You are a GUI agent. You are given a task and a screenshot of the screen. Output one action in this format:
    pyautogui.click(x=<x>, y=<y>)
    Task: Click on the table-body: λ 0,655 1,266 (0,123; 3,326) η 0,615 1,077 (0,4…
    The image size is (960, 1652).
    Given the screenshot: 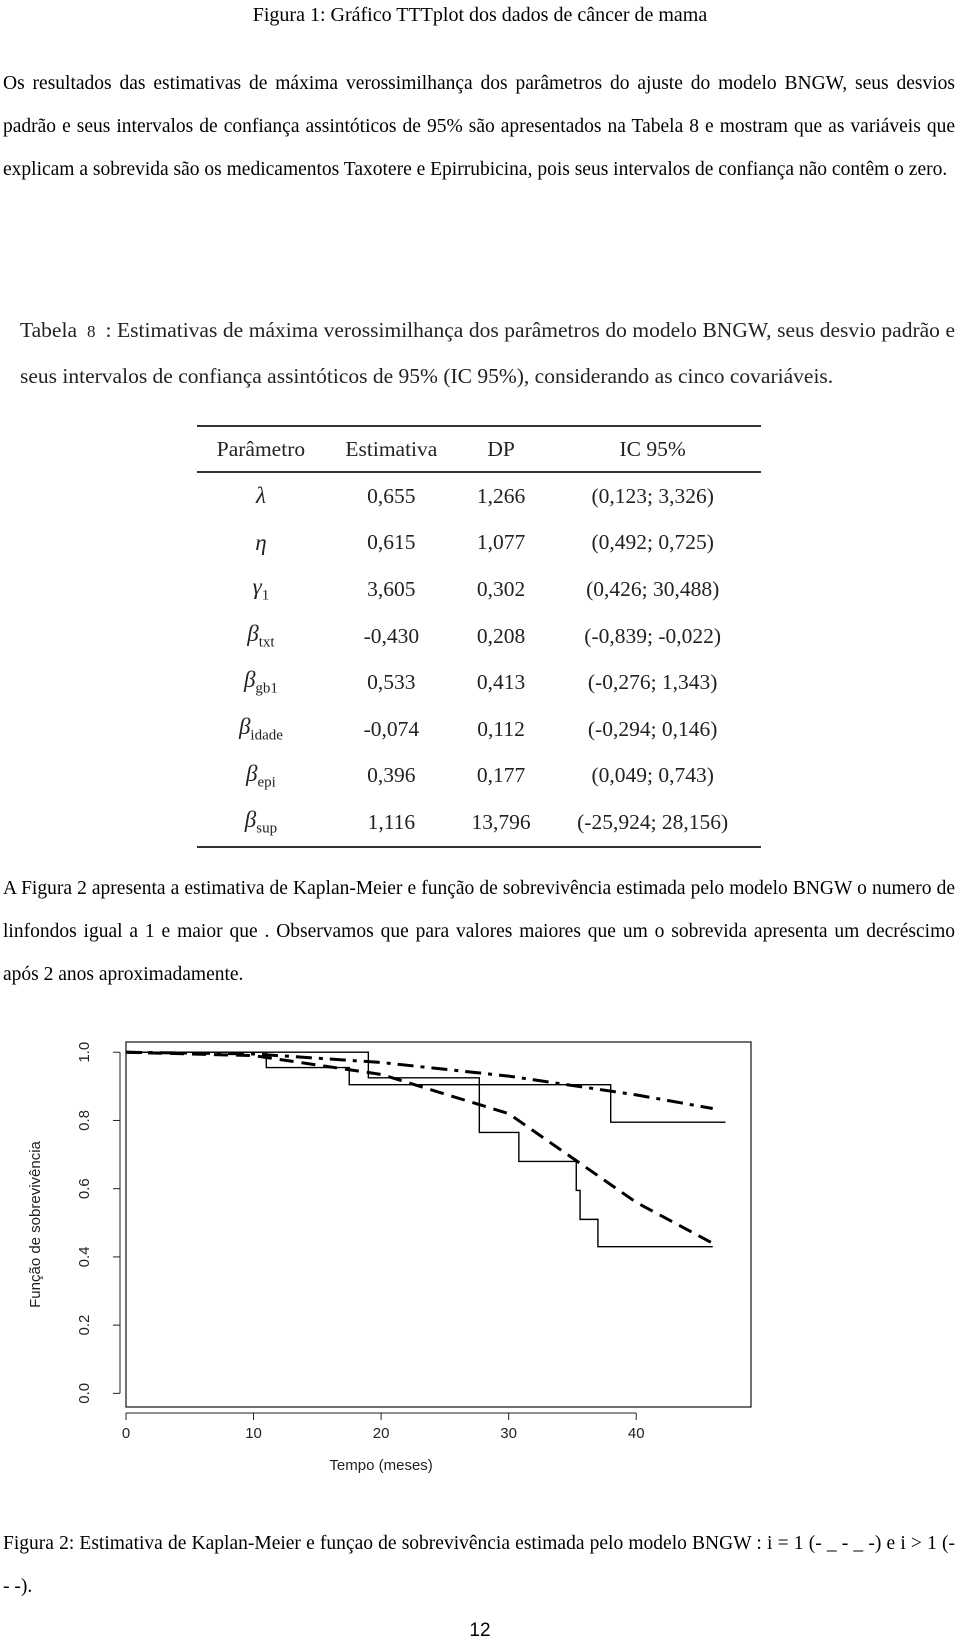 What is the action you would take?
    pyautogui.click(x=479, y=660)
    